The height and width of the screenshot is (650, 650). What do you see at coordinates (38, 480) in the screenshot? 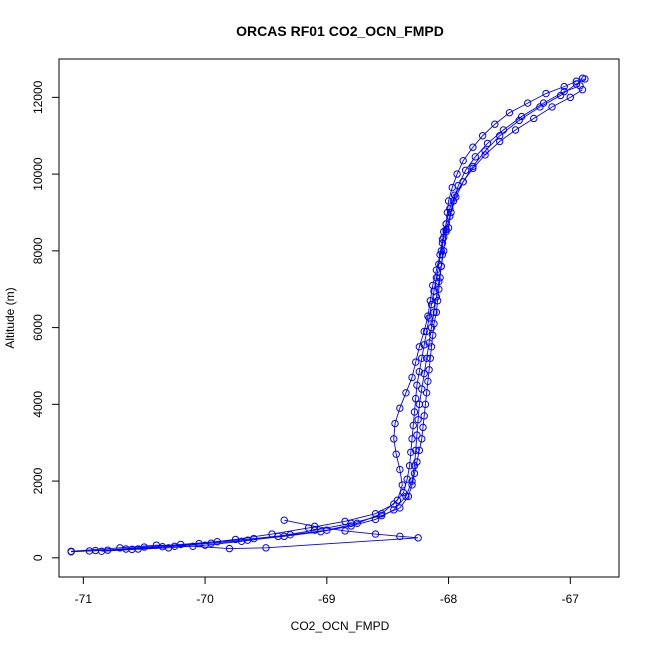
I see `y-tick-label: 2000` at bounding box center [38, 480].